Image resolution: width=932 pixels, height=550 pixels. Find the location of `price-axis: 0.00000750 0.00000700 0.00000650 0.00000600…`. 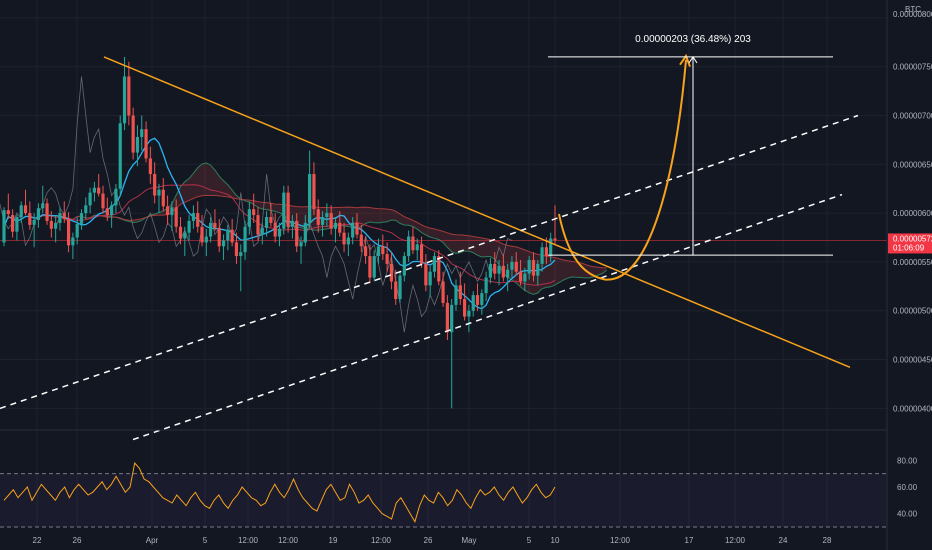

price-axis: 0.00000750 0.00000700 0.00000650 0.00000600… is located at coordinates (910, 209).